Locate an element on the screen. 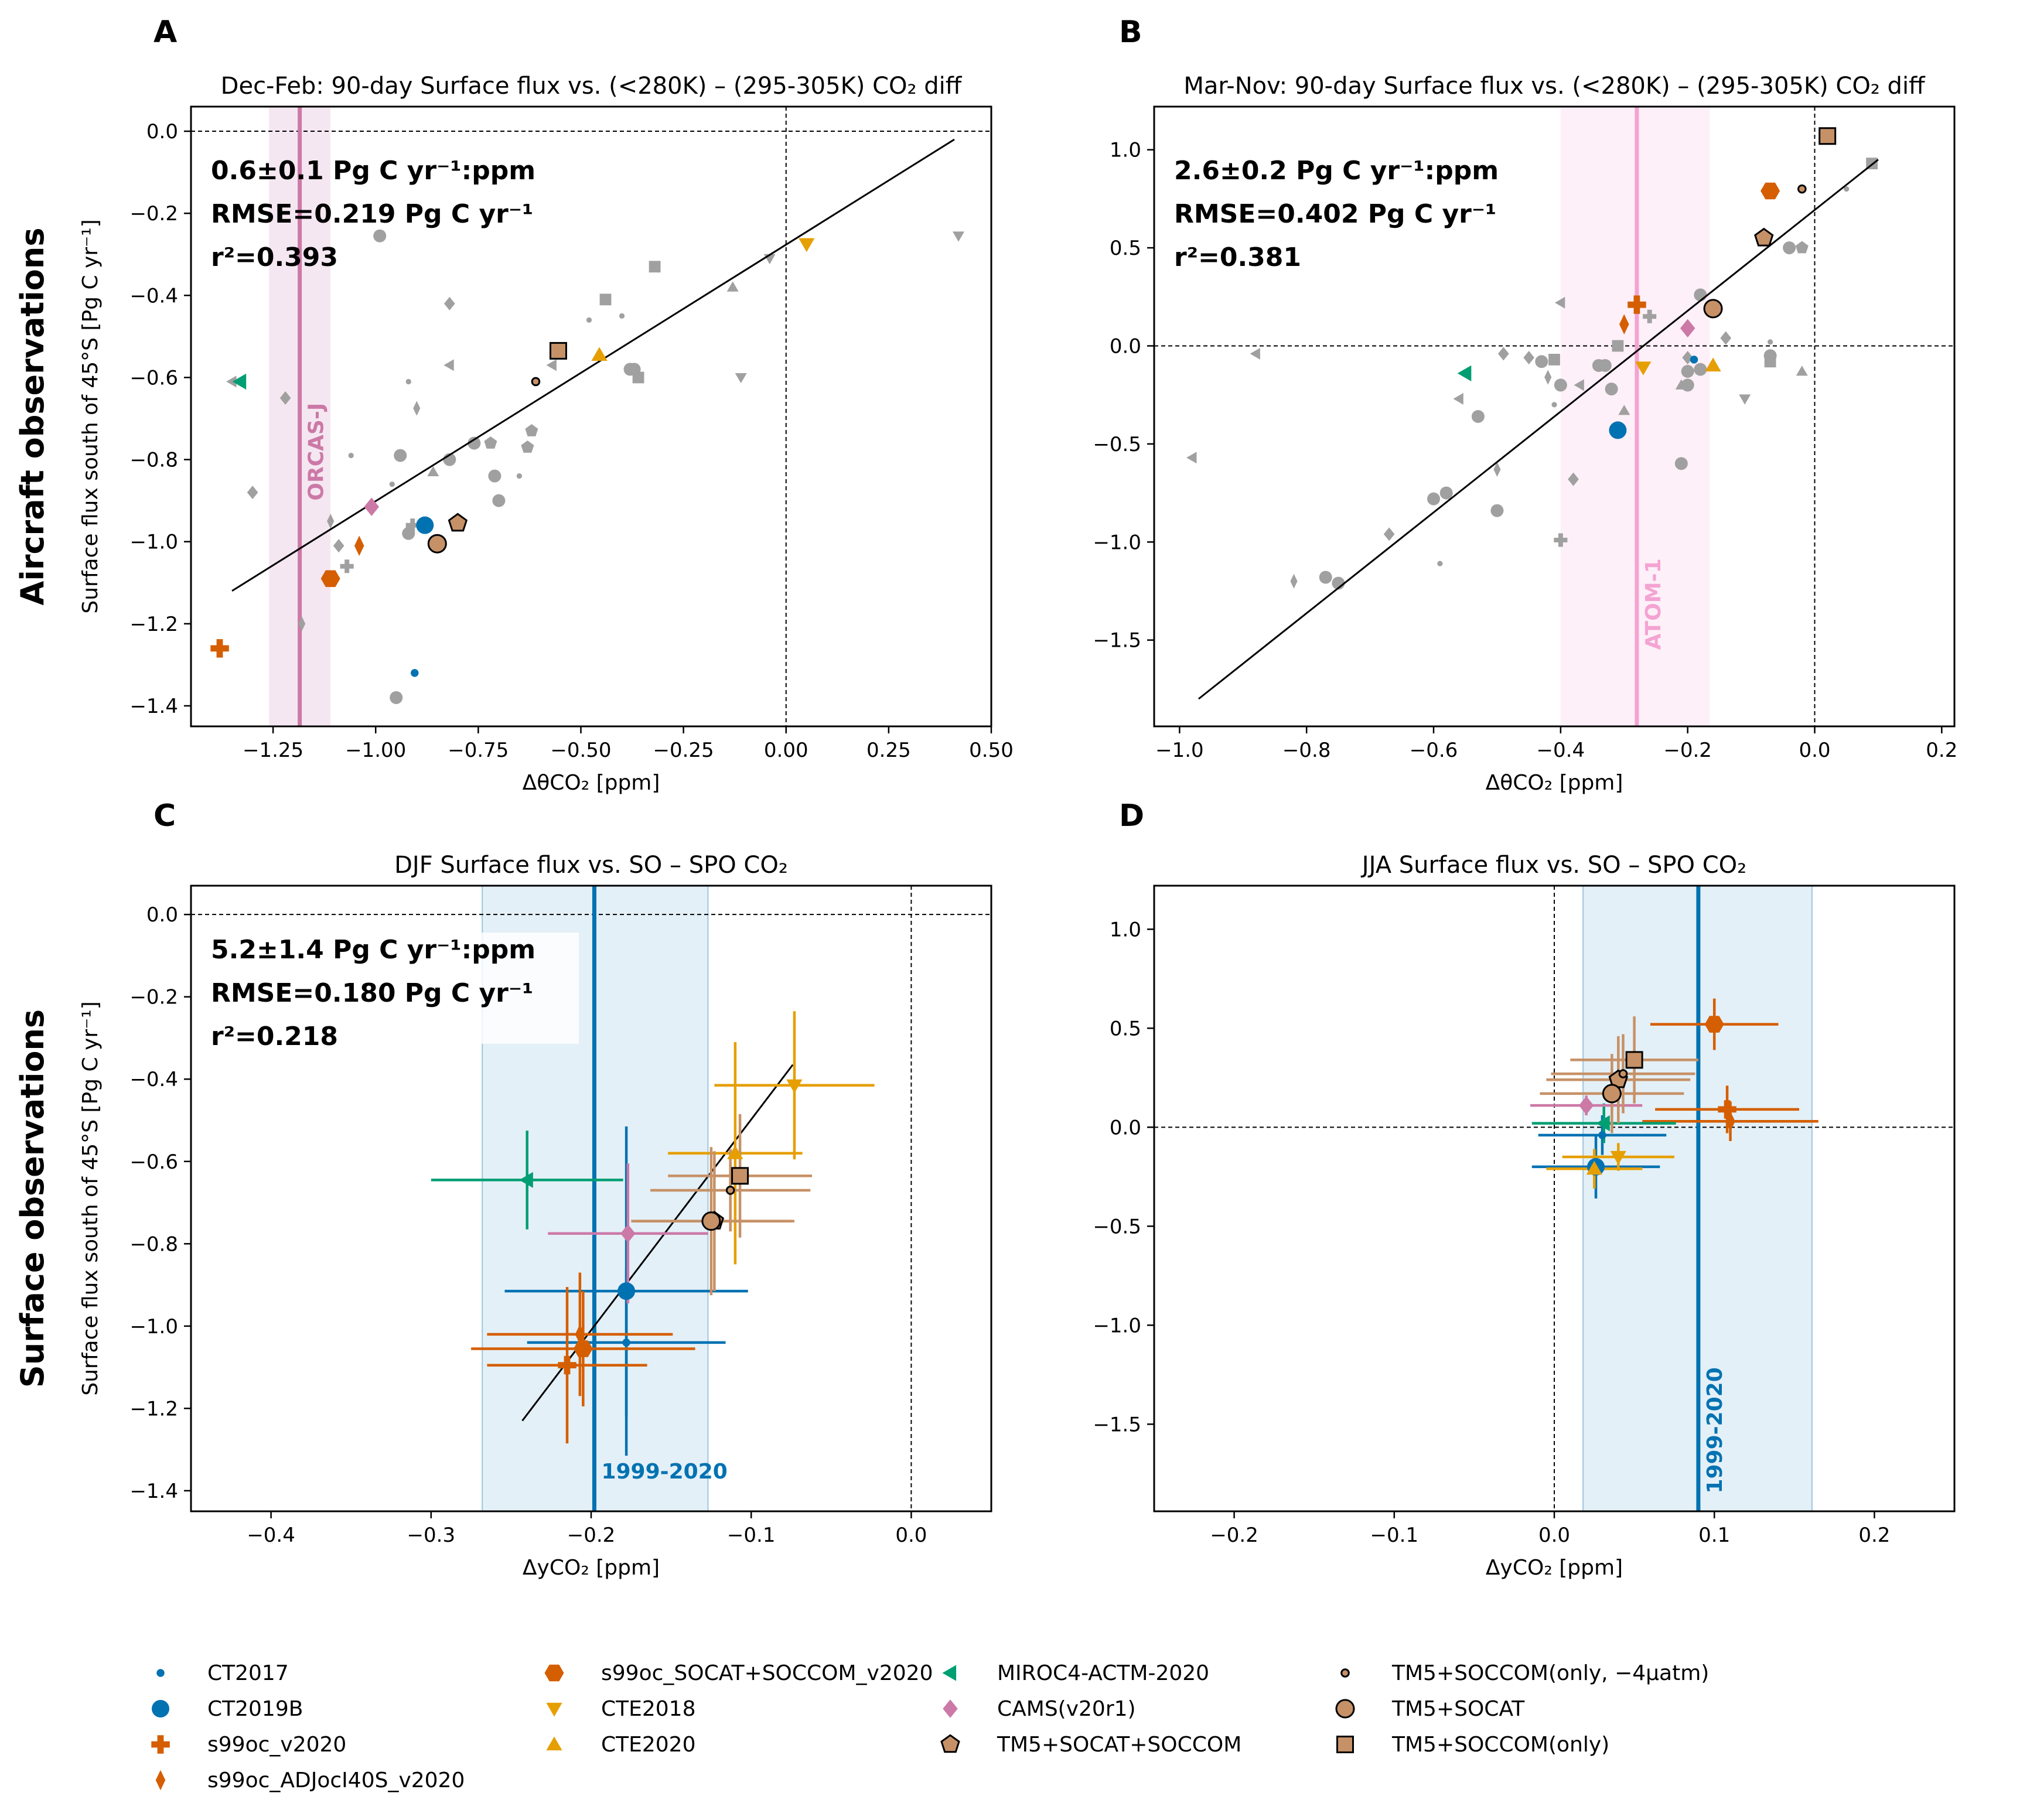  axes-frame is located at coordinates (591, 416).